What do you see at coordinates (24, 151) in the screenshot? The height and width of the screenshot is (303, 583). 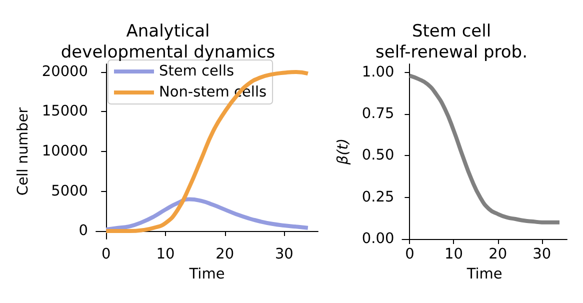 I see `y-axis-title: Cell number` at bounding box center [24, 151].